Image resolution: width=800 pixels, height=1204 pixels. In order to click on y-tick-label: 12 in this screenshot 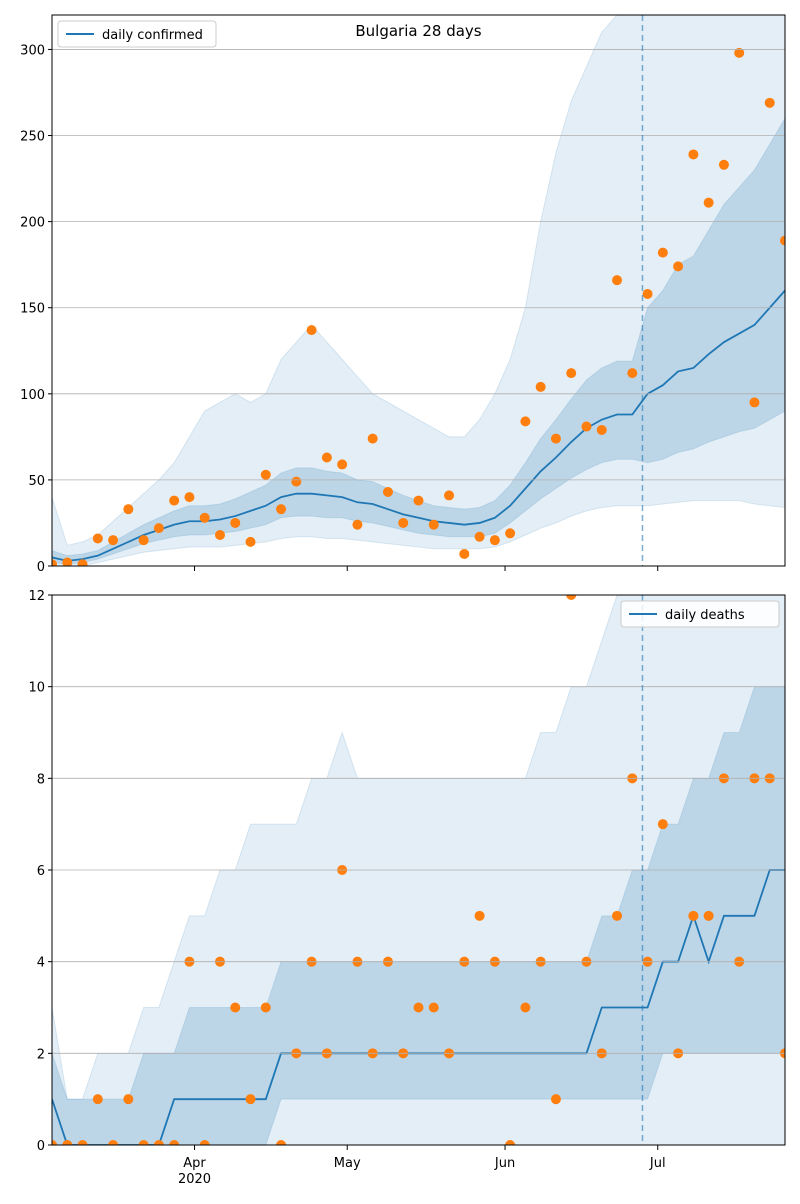, I will do `click(36, 596)`.